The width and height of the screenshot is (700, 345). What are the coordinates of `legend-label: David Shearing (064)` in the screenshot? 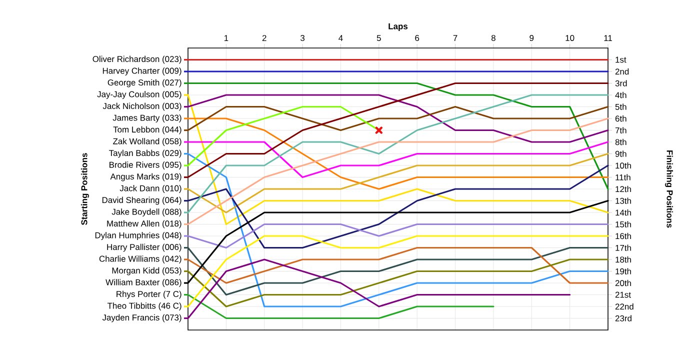 It's located at (142, 200).